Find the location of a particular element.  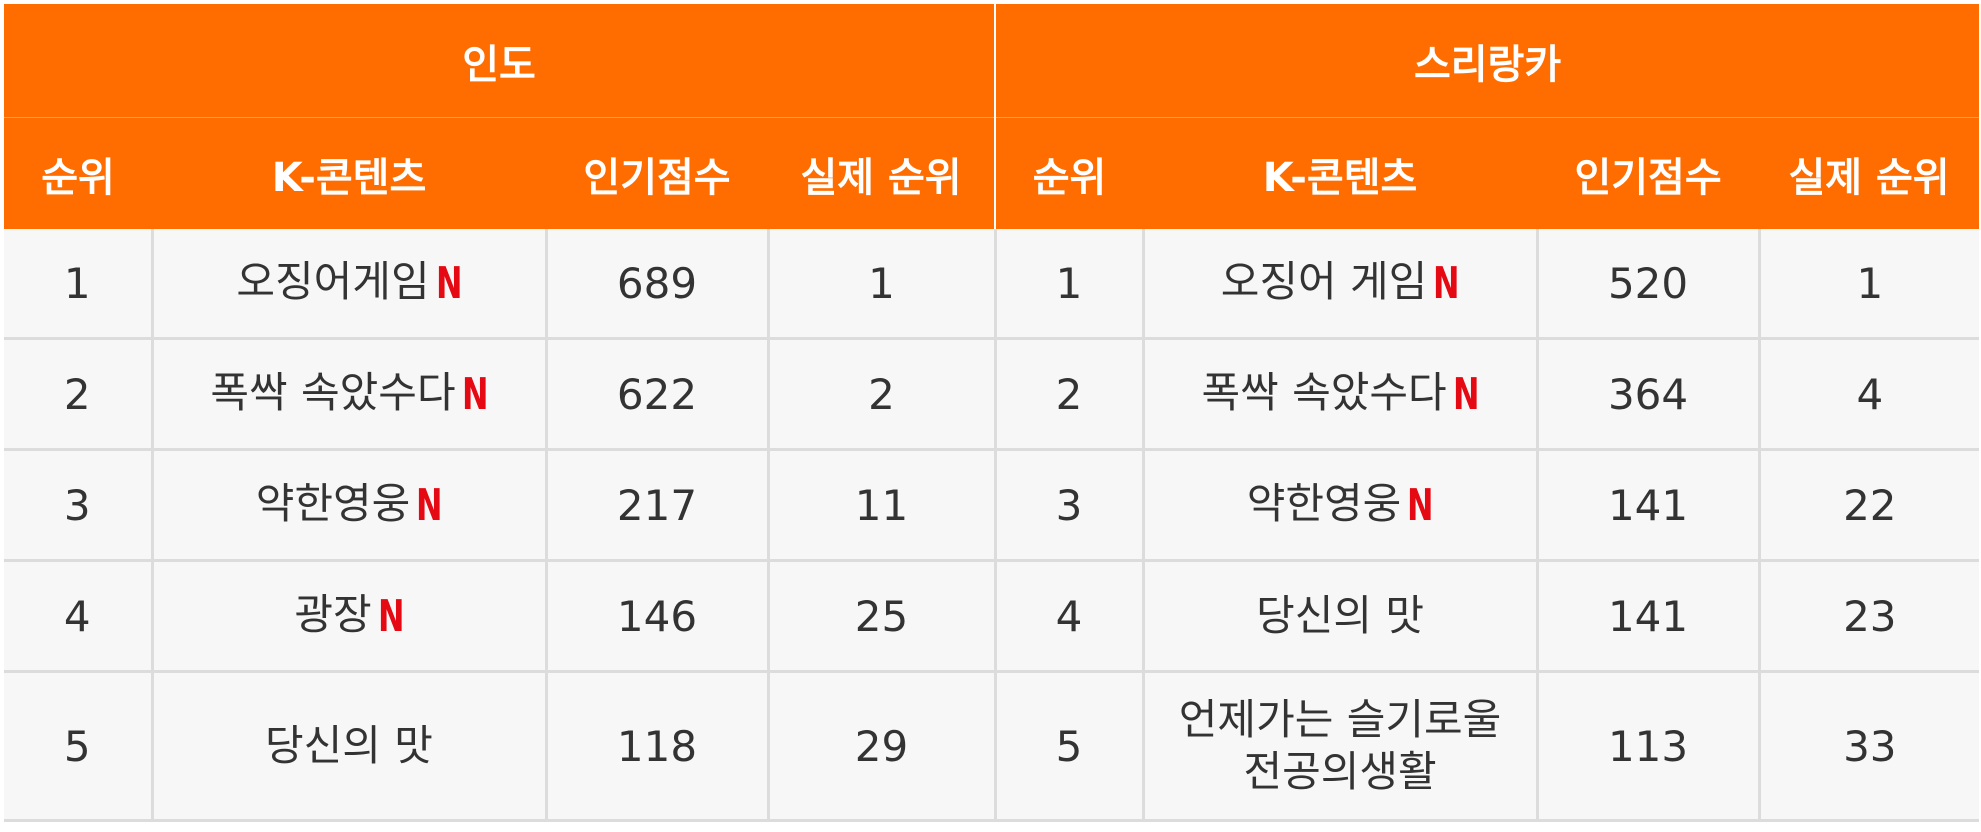

content-title: 오징어 게임 is located at coordinates (1324, 281).